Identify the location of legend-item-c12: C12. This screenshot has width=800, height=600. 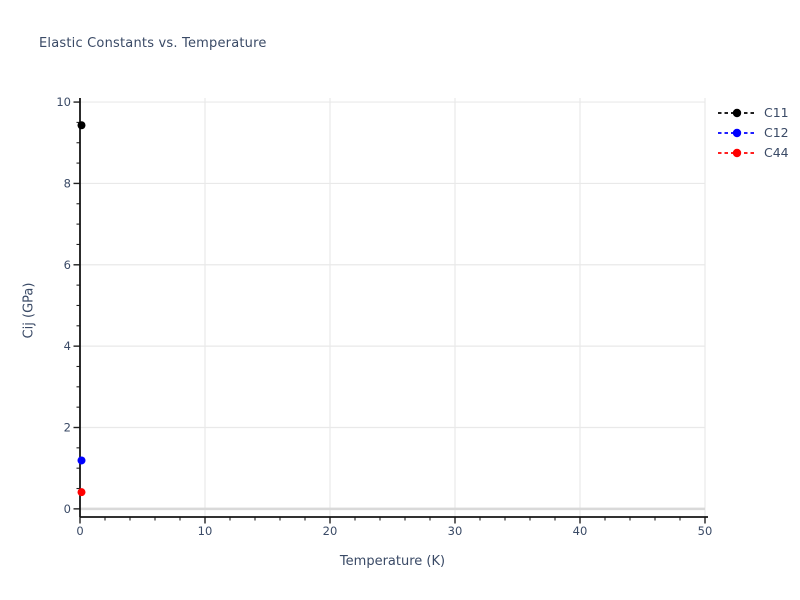
(753, 133).